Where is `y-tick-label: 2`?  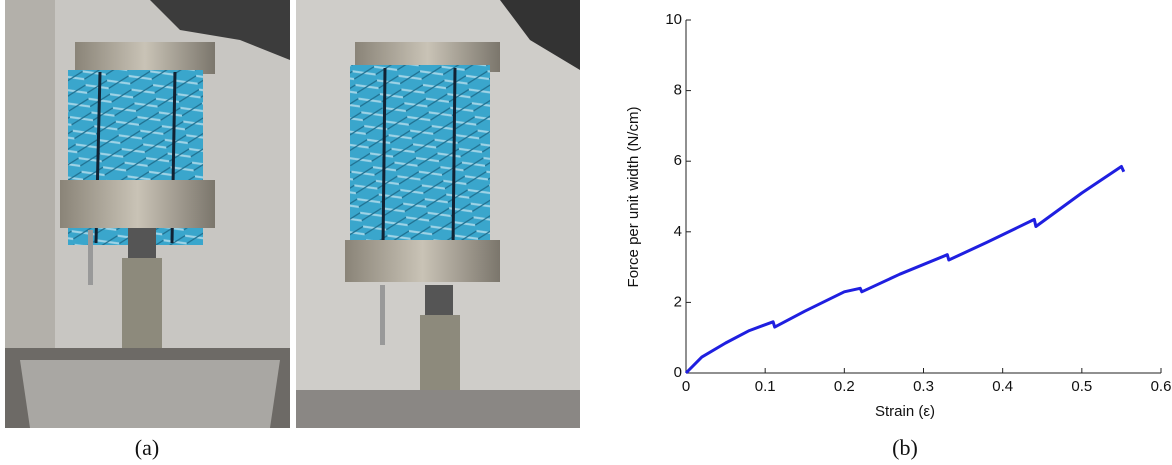
y-tick-label: 2 is located at coordinates (678, 301).